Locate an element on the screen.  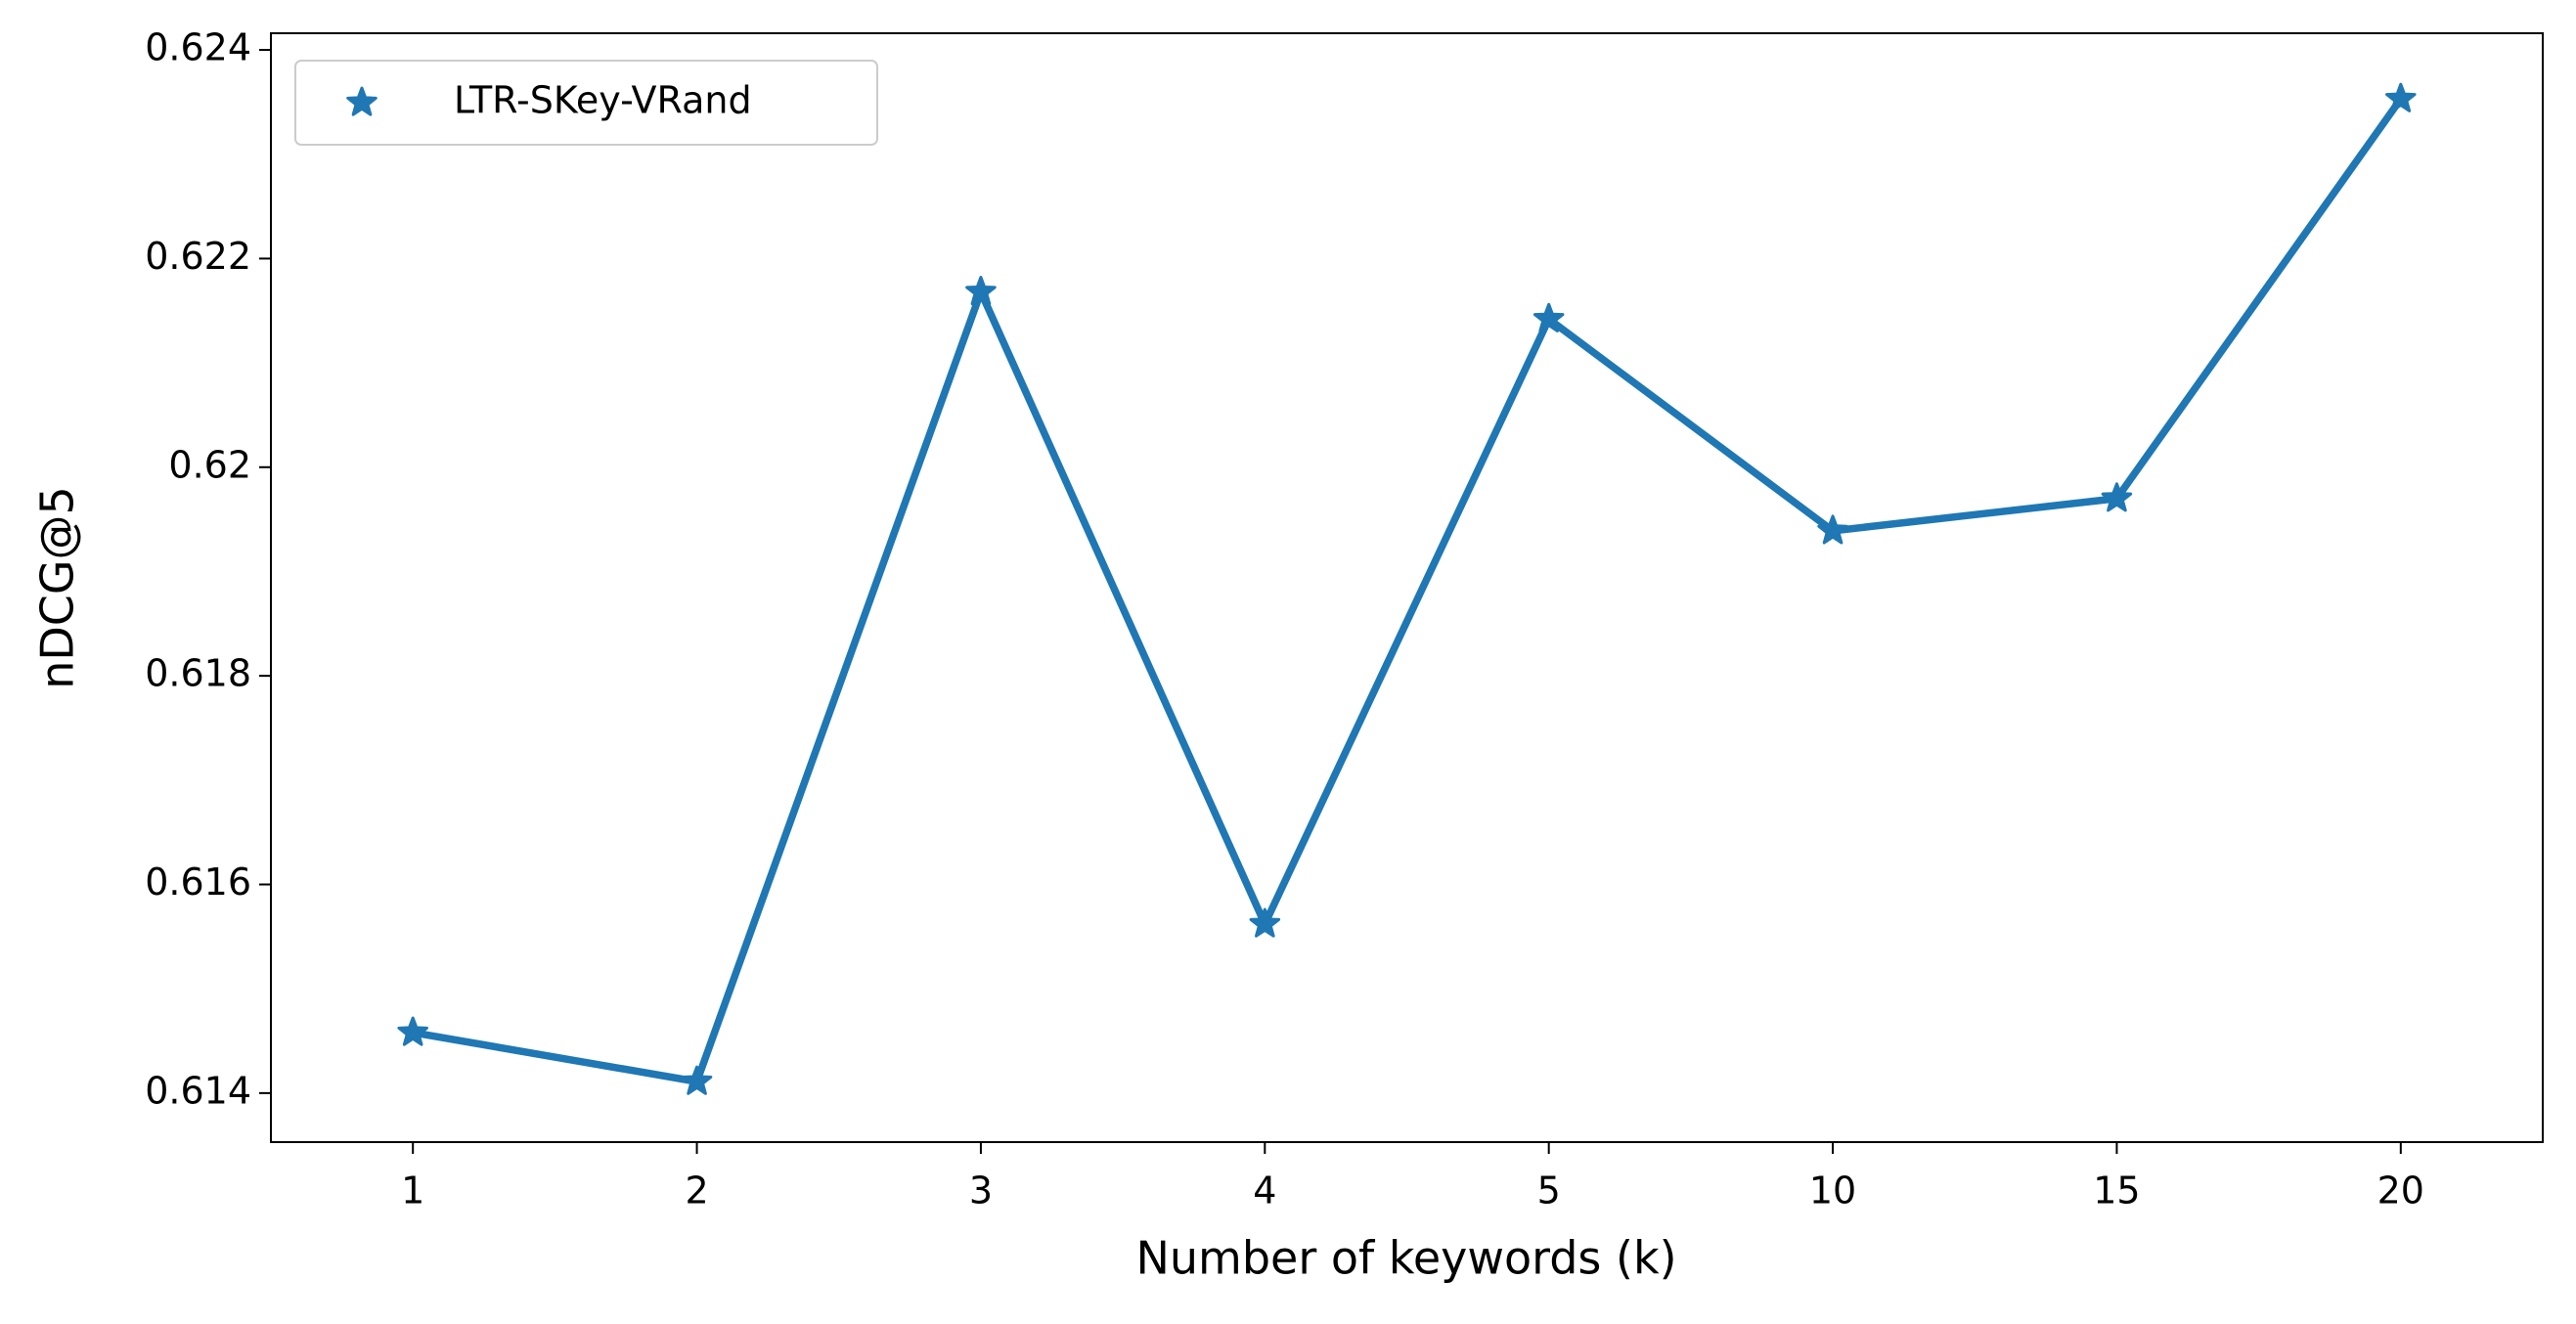
x-tick-label: 20 is located at coordinates (2400, 1191).